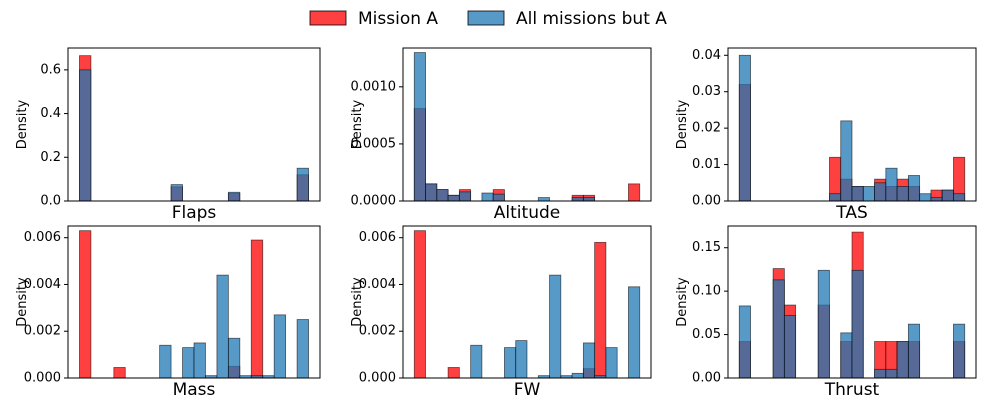 The width and height of the screenshot is (986, 407). What do you see at coordinates (706, 334) in the screenshot?
I see `y-tick-label: 0.05` at bounding box center [706, 334].